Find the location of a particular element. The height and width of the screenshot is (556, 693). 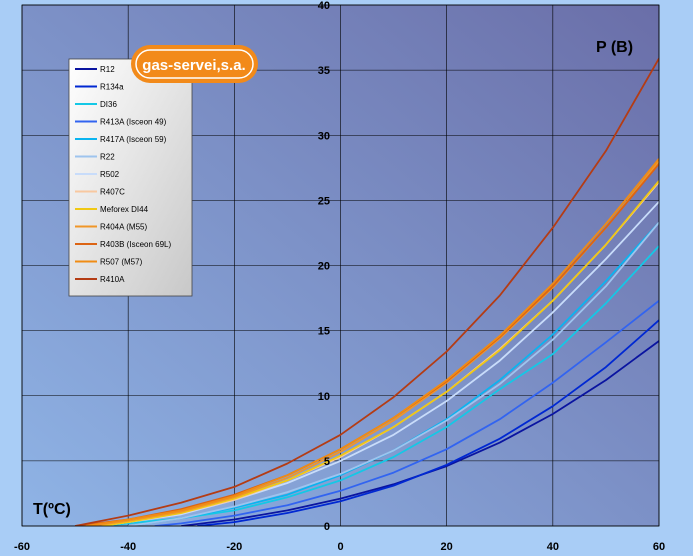

y-tick-label: 35 is located at coordinates (324, 71).